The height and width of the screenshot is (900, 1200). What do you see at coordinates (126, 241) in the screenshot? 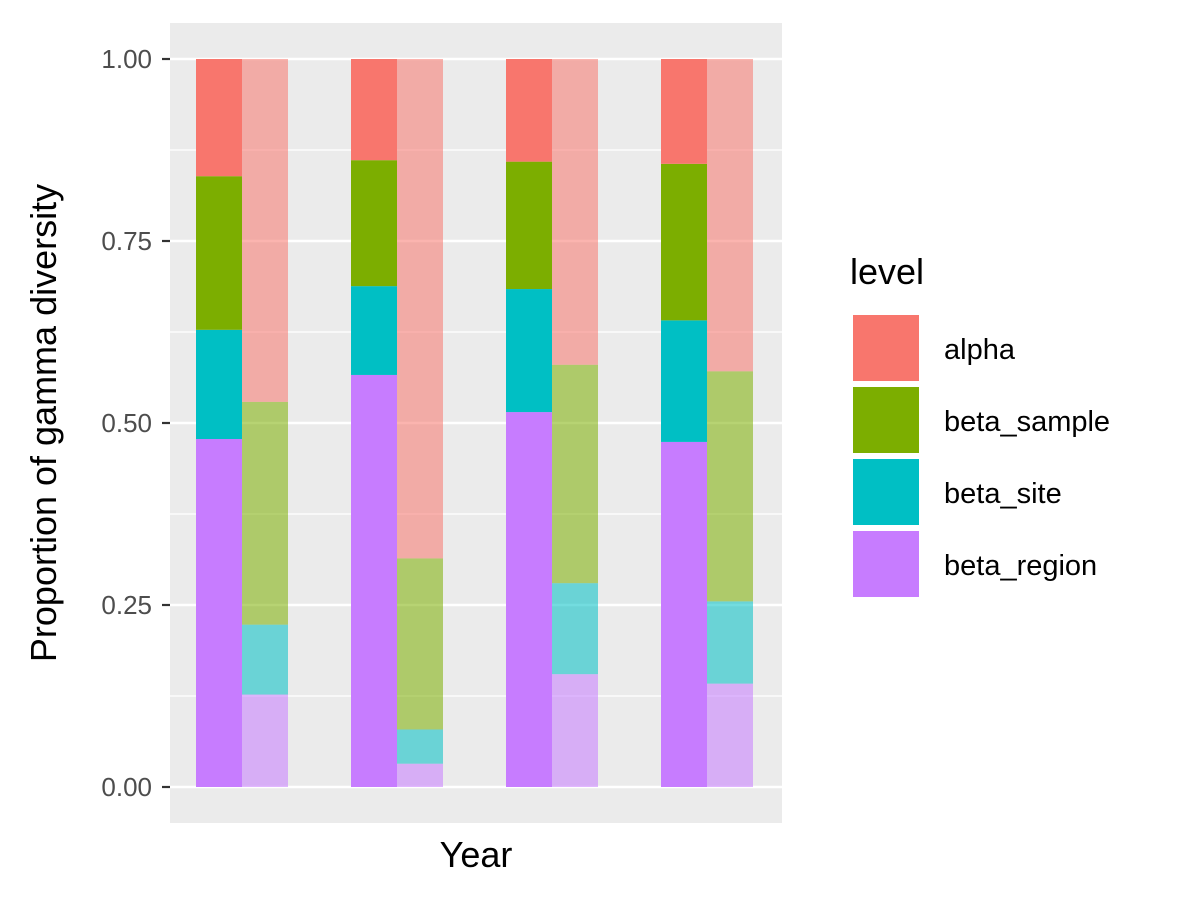
I see `y-tick-label: 0.75` at bounding box center [126, 241].